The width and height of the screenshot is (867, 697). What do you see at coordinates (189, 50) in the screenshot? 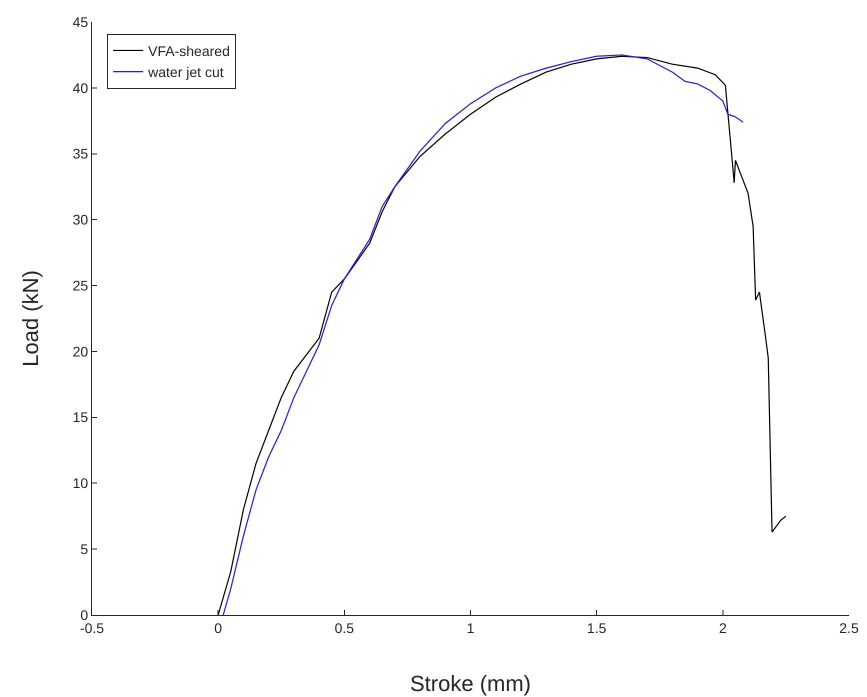
I see `legend-label: VFA-sheared` at bounding box center [189, 50].